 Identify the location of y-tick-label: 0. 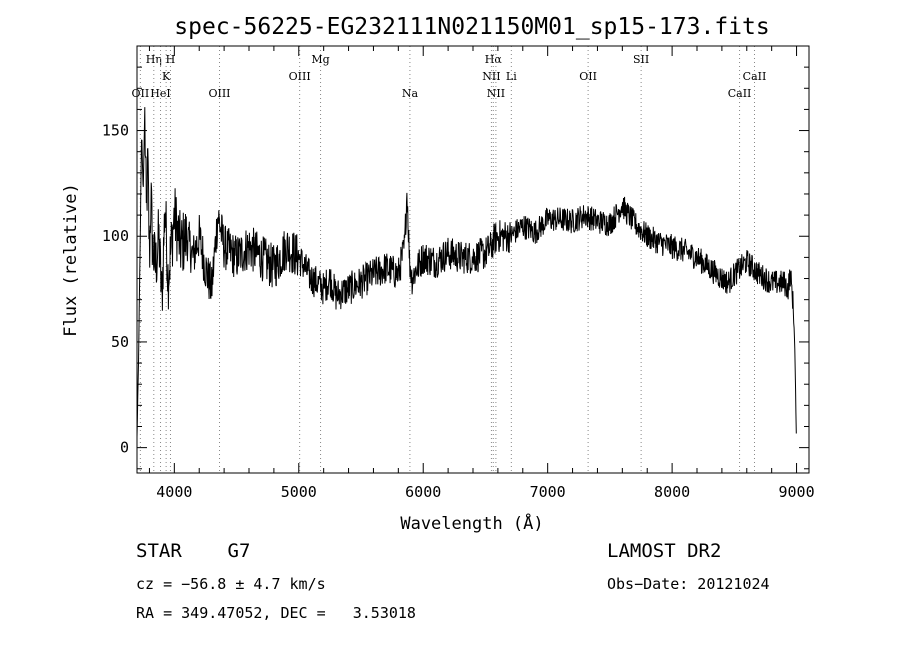
(124, 448).